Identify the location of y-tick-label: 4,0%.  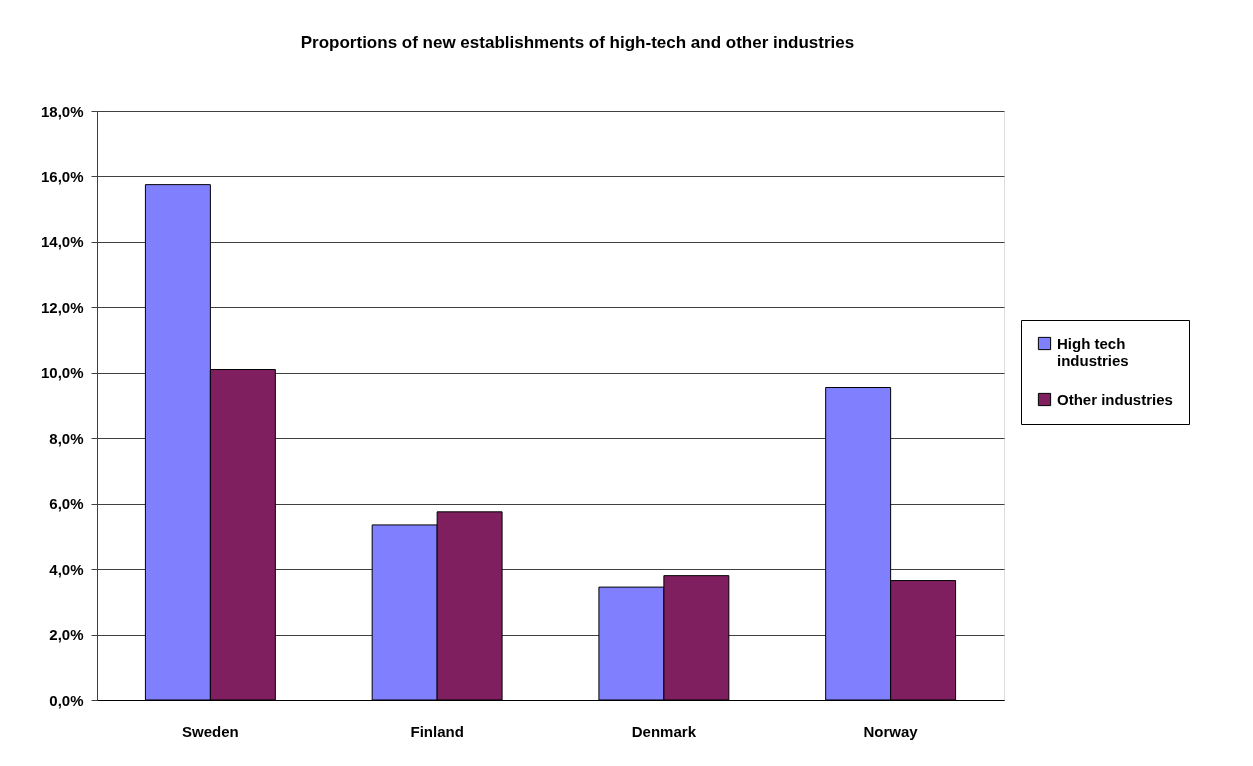
(66, 569).